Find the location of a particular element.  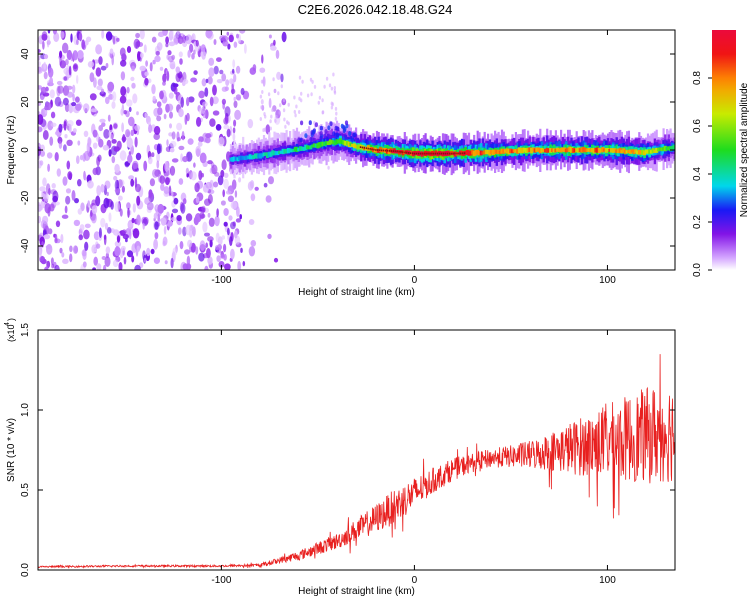

heatmap-y-tick-label: 0 is located at coordinates (25, 150).